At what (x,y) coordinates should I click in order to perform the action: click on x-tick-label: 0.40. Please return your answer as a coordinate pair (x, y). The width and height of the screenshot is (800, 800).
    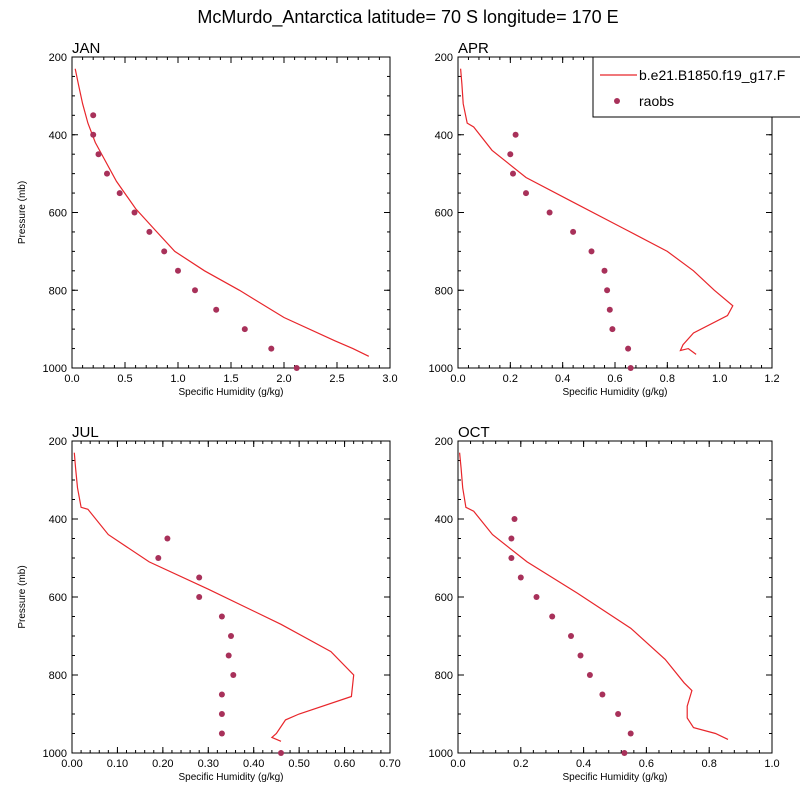
    Looking at the image, I should click on (253, 764).